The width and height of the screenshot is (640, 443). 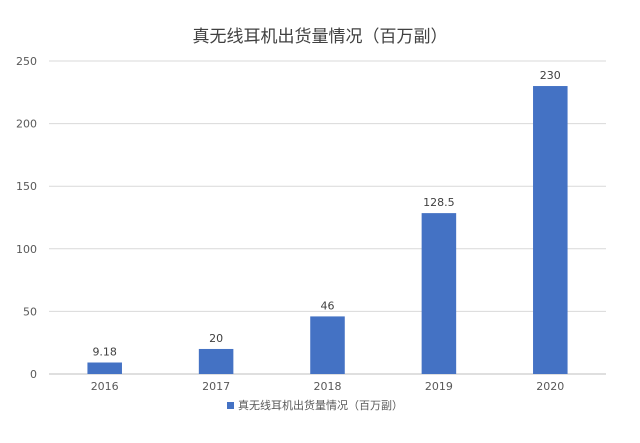 What do you see at coordinates (216, 338) in the screenshot?
I see `data-label: 20` at bounding box center [216, 338].